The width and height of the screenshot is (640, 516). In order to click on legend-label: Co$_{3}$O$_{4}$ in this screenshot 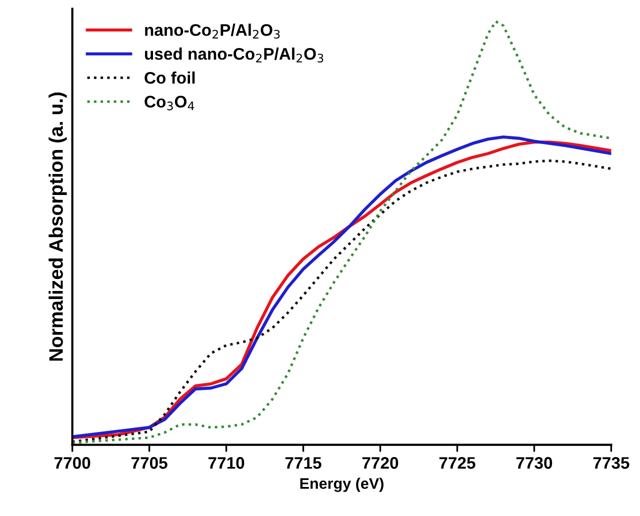, I will do `click(169, 103)`.